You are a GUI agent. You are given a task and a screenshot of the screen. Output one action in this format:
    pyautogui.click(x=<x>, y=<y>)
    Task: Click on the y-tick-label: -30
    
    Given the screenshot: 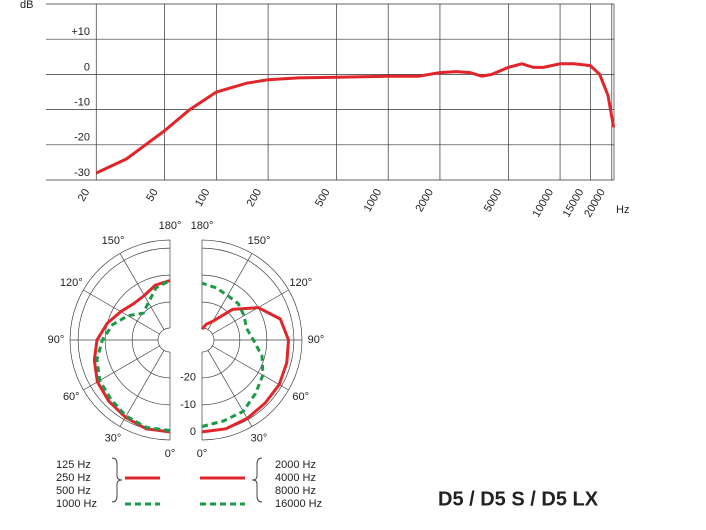 What is the action you would take?
    pyautogui.click(x=82, y=173)
    